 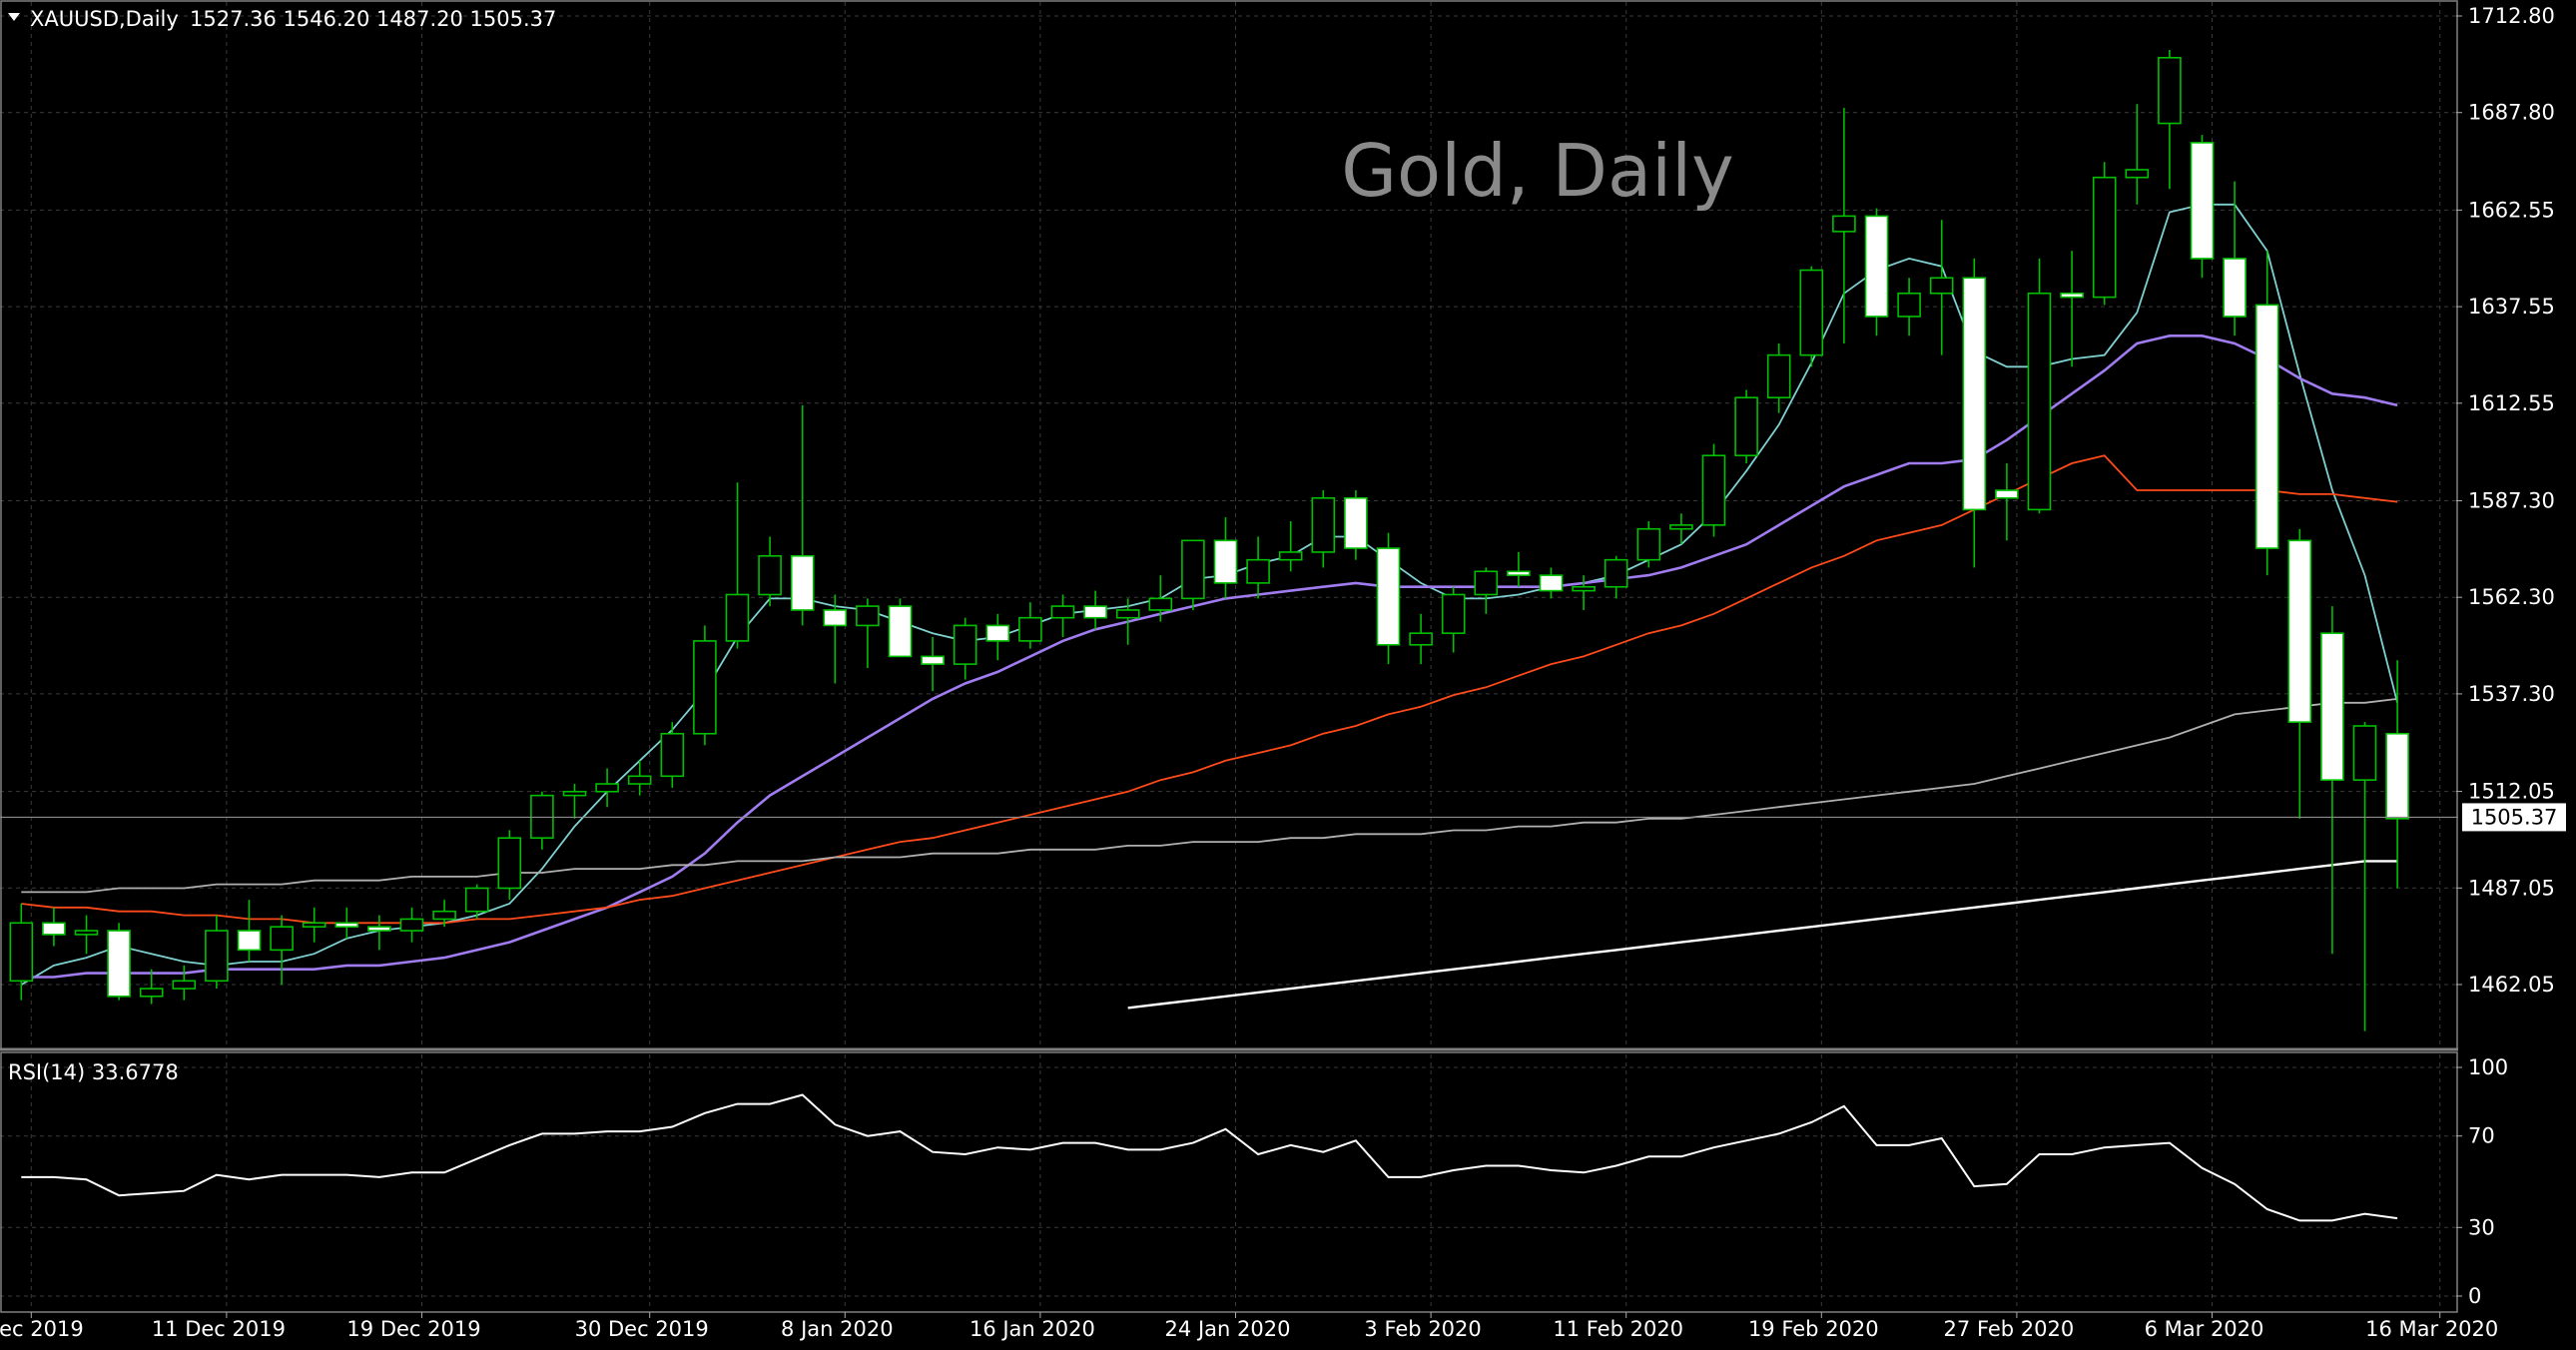 I want to click on time-tick-label: 3 Dec 2019, so click(x=42, y=1329).